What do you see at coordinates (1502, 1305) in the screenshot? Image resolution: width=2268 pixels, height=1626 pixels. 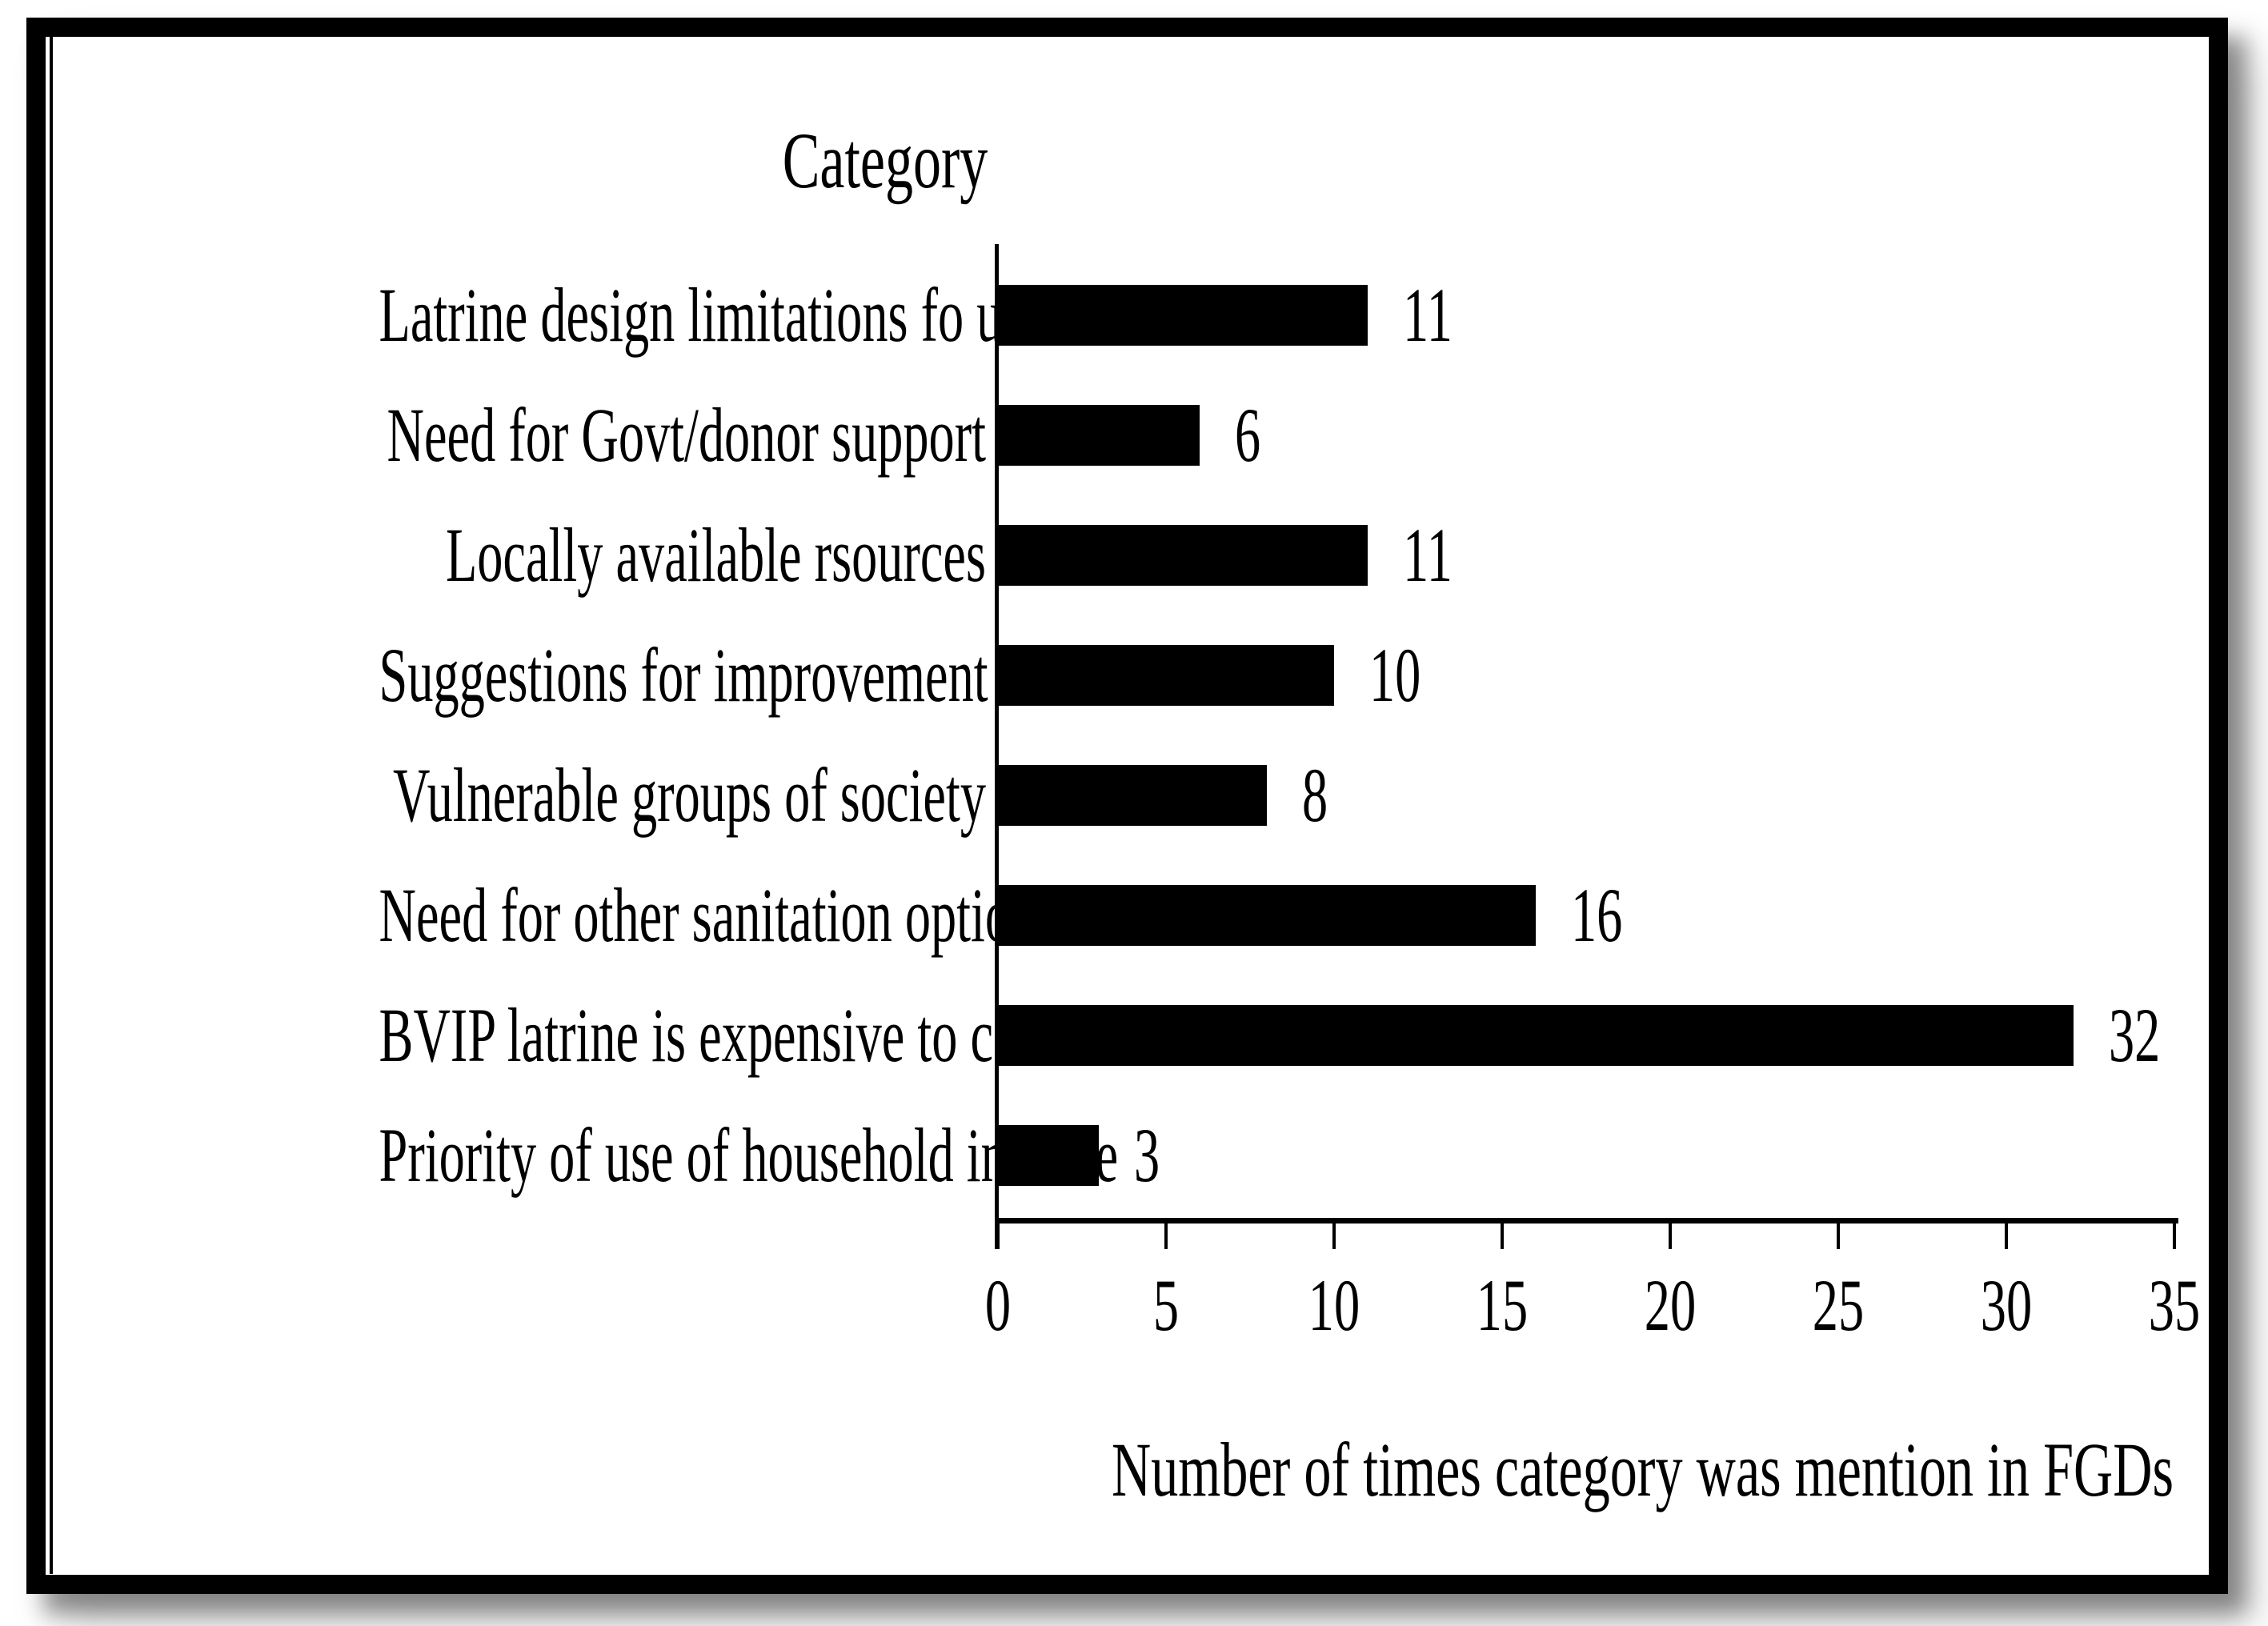 I see `x-tick-label: 15` at bounding box center [1502, 1305].